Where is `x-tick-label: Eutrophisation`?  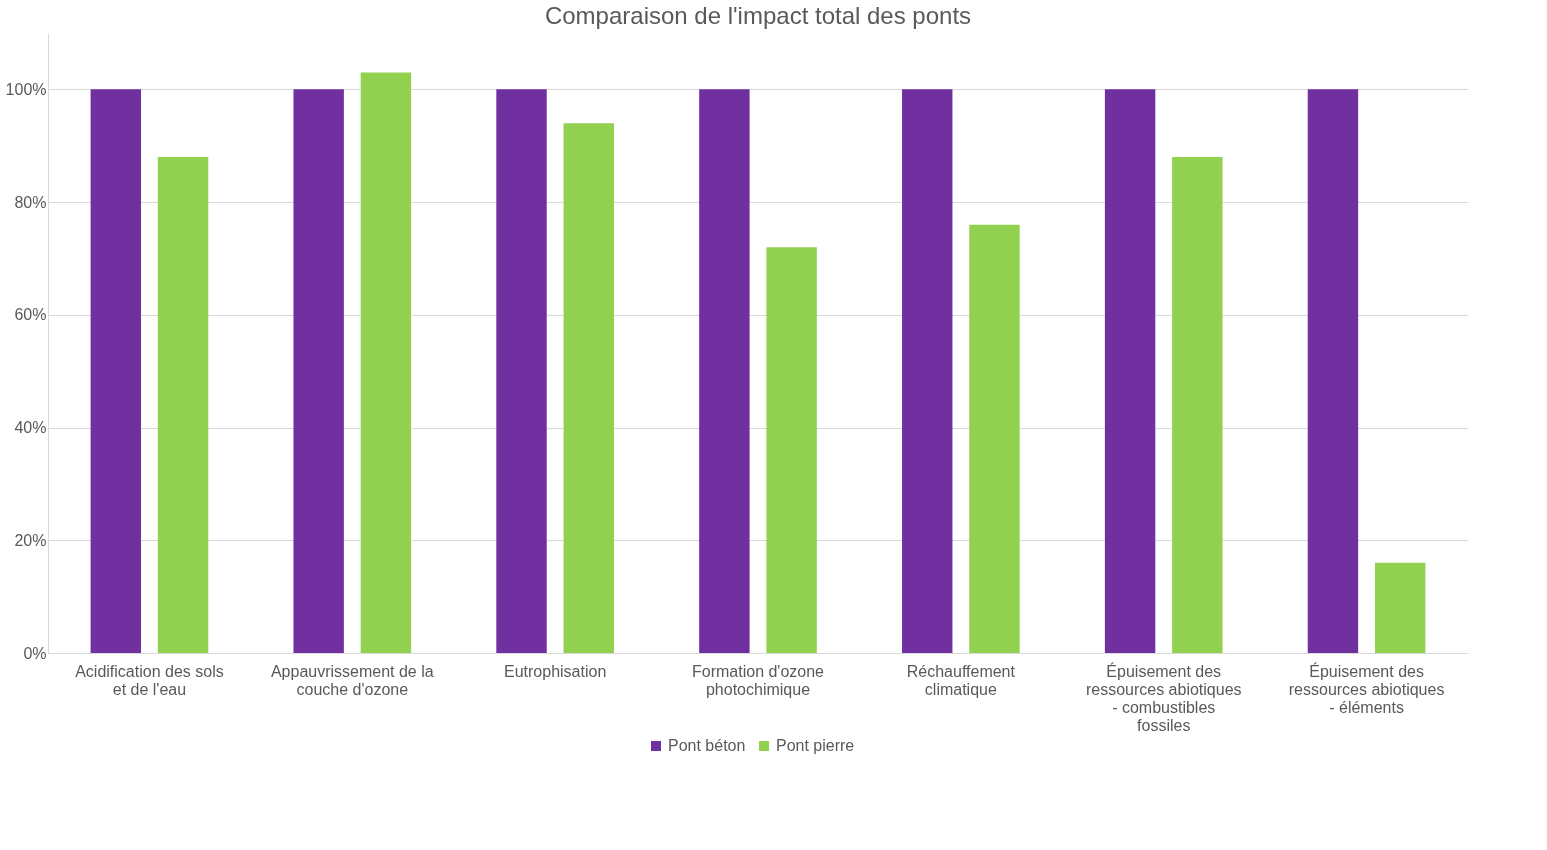
x-tick-label: Eutrophisation is located at coordinates (555, 671).